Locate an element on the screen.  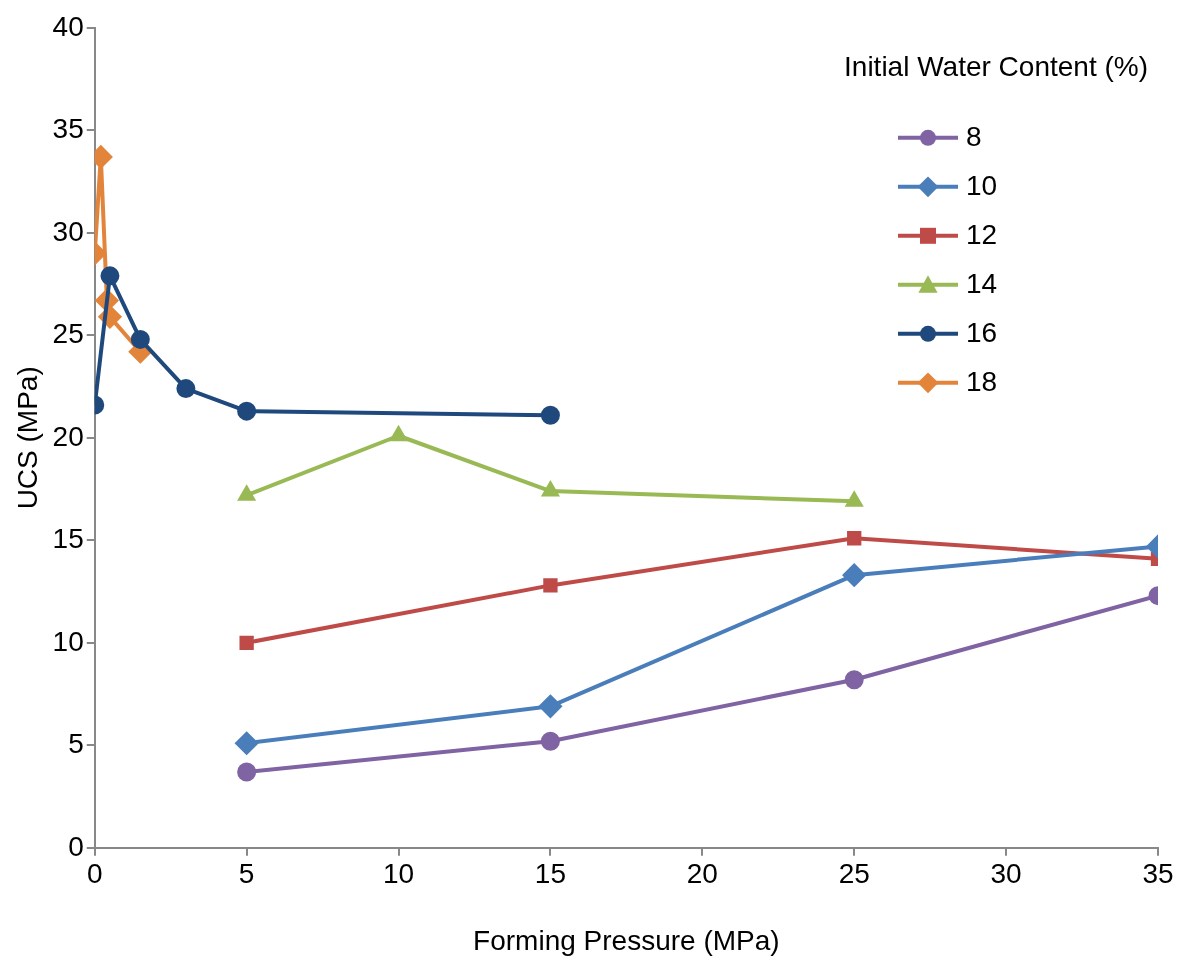
x-tick-label: 30 is located at coordinates (1006, 874).